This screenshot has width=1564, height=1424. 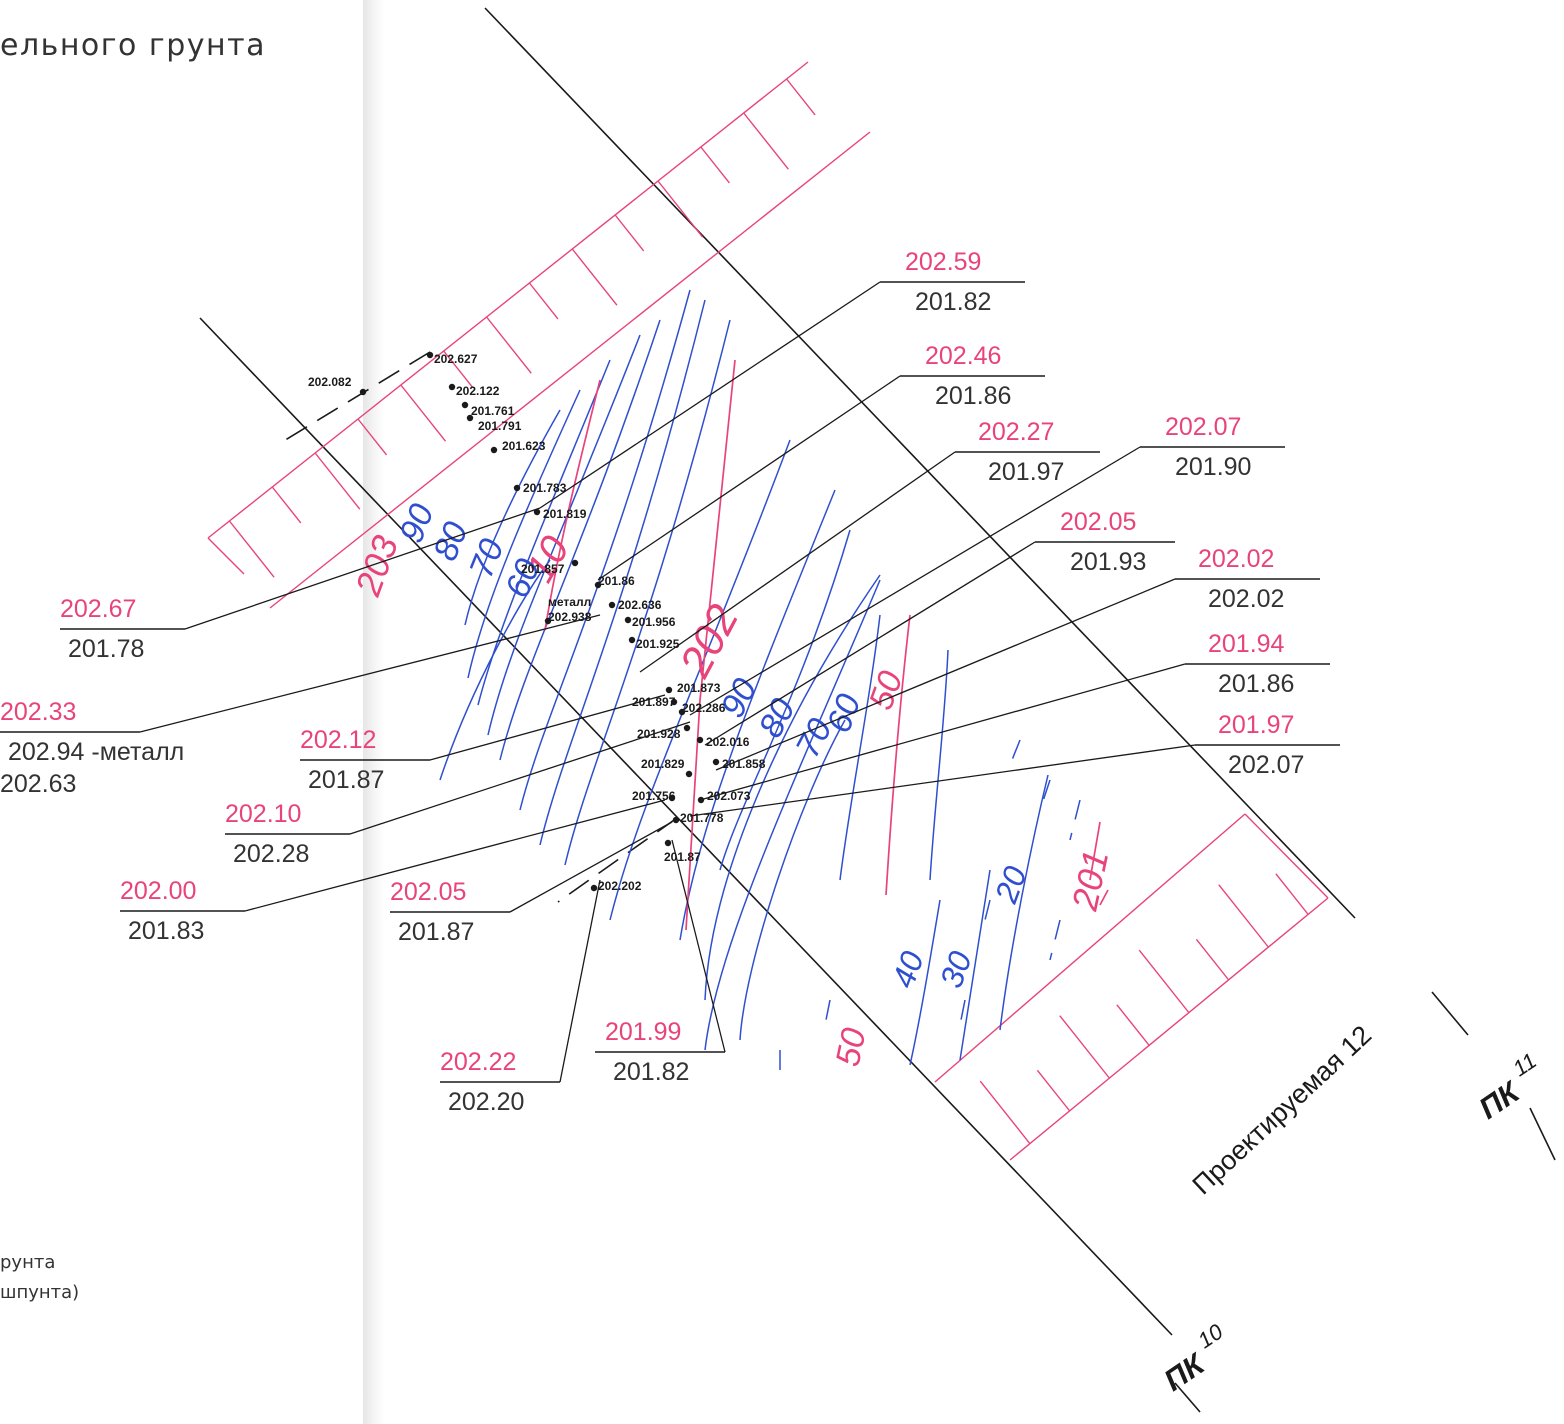 I want to click on callout-design-elevation: 202.67, so click(x=98, y=609).